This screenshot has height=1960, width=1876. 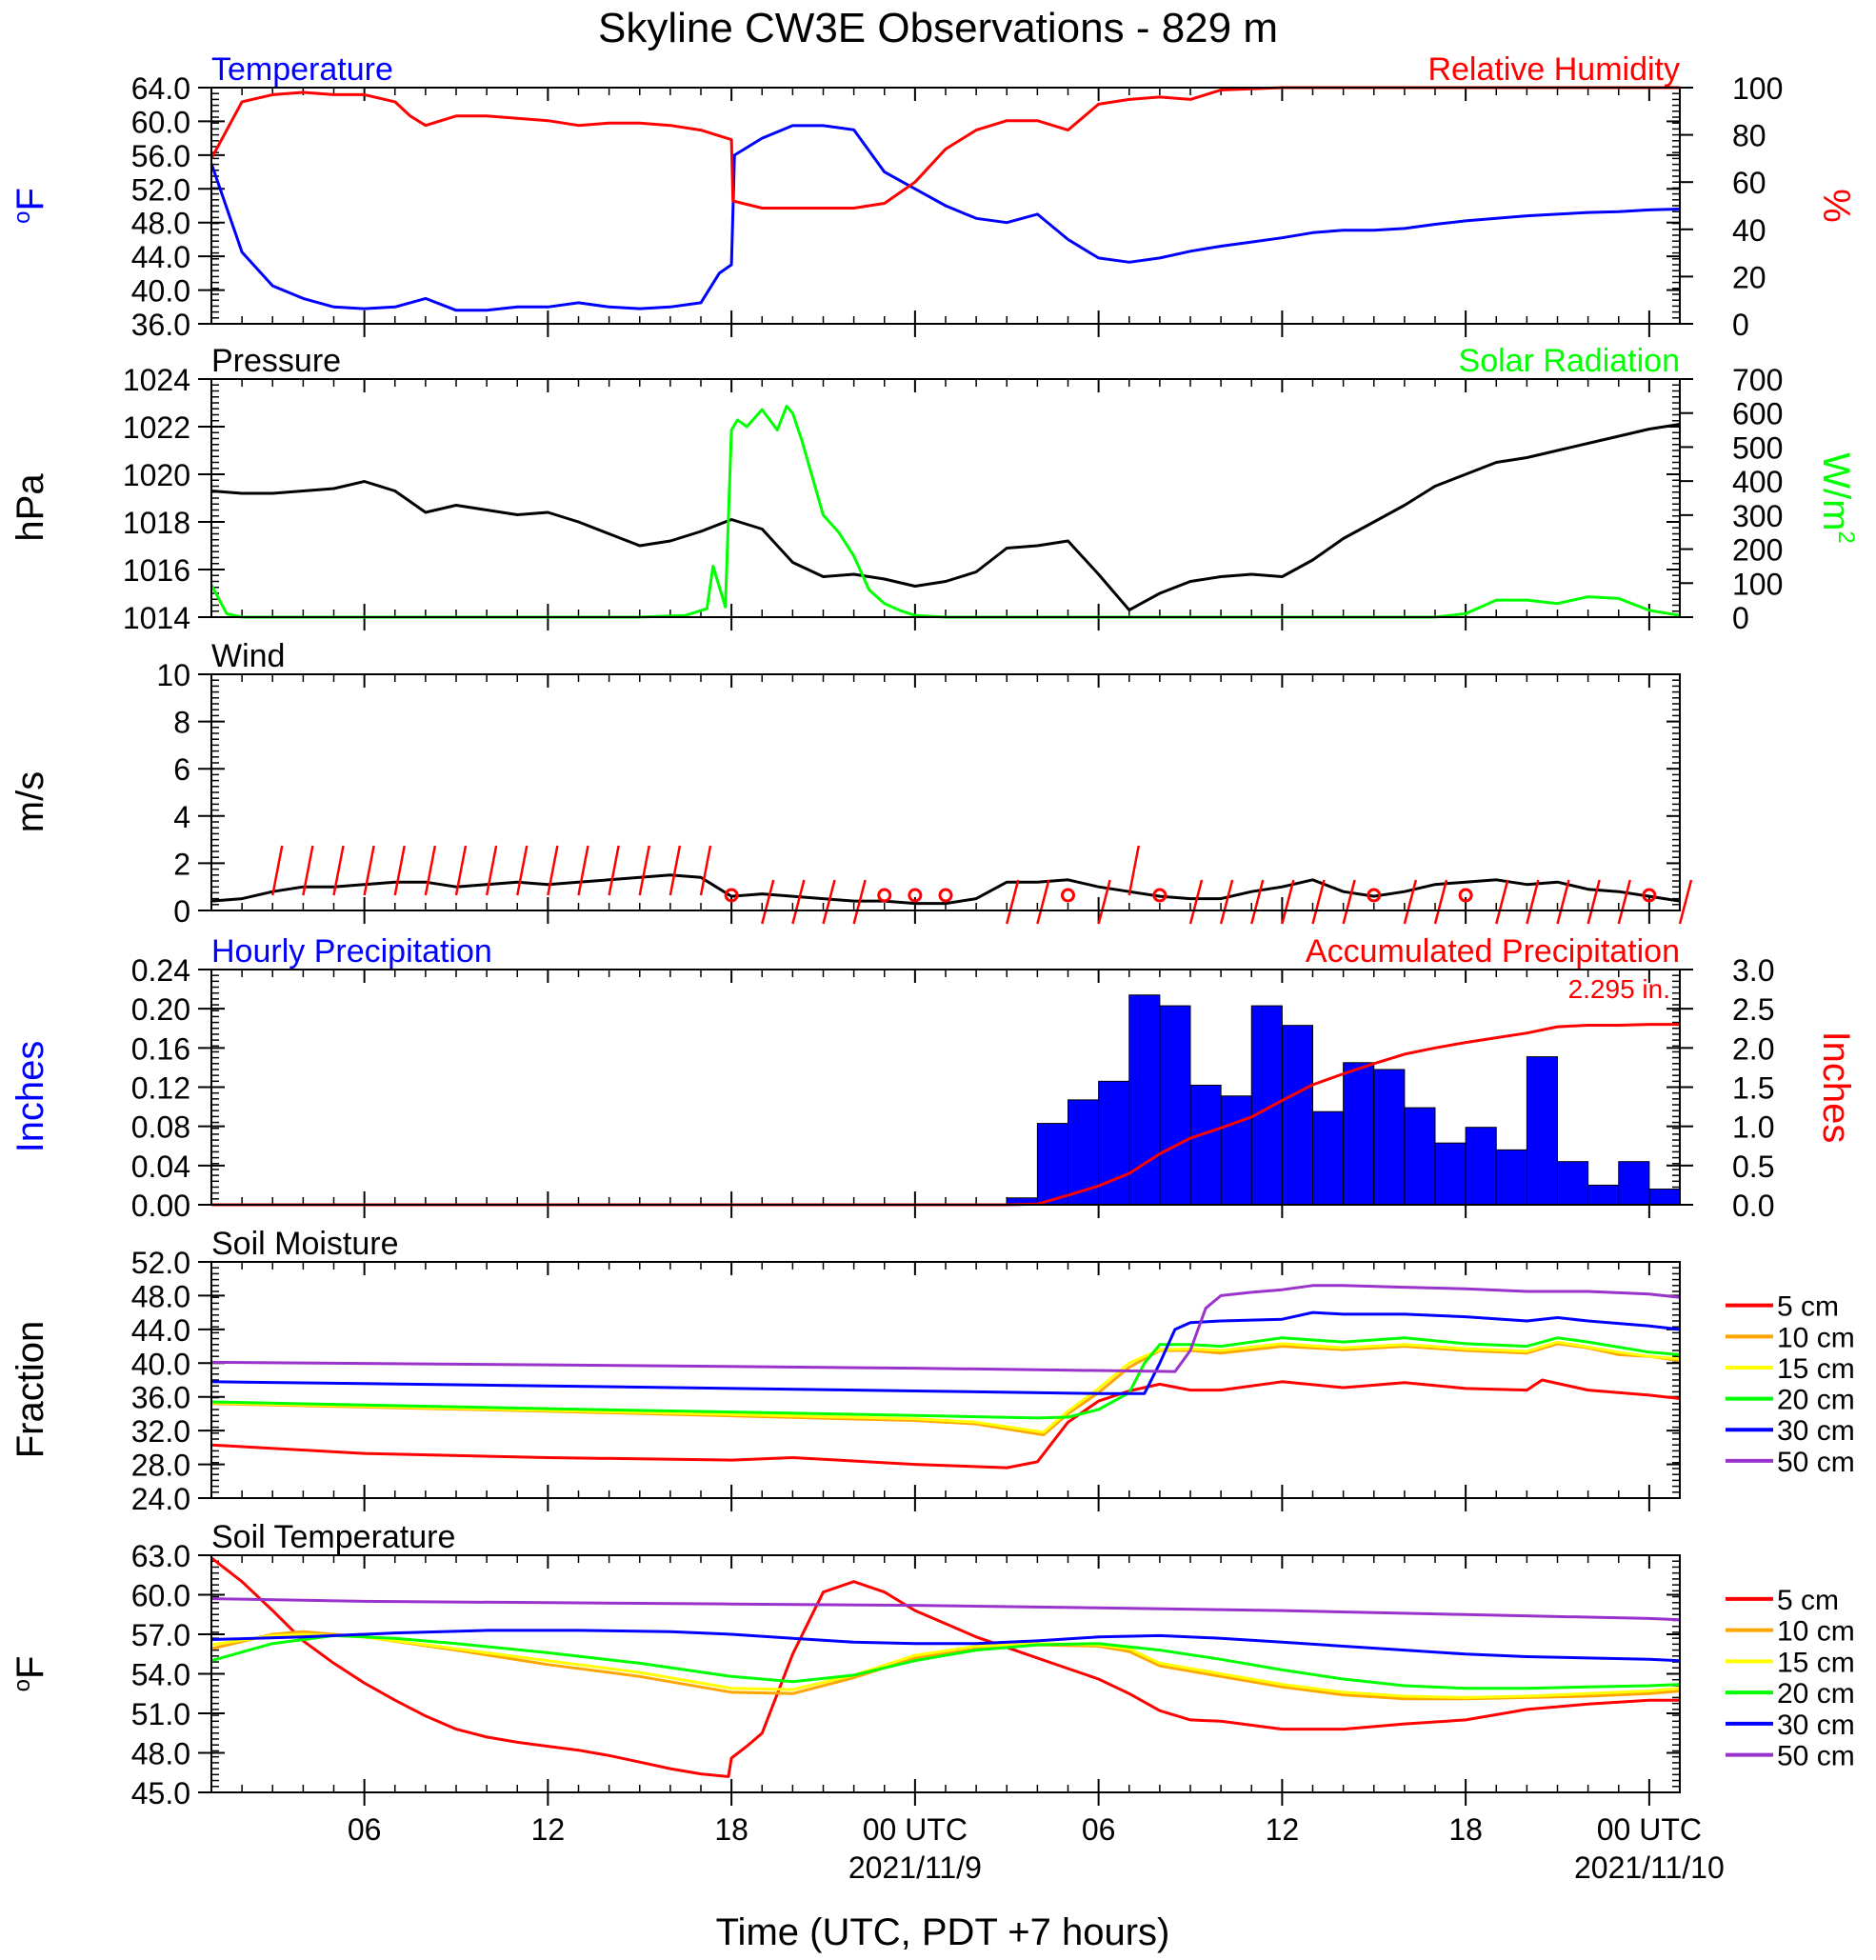 I want to click on y-tick-label: 32.0, so click(x=160, y=1431).